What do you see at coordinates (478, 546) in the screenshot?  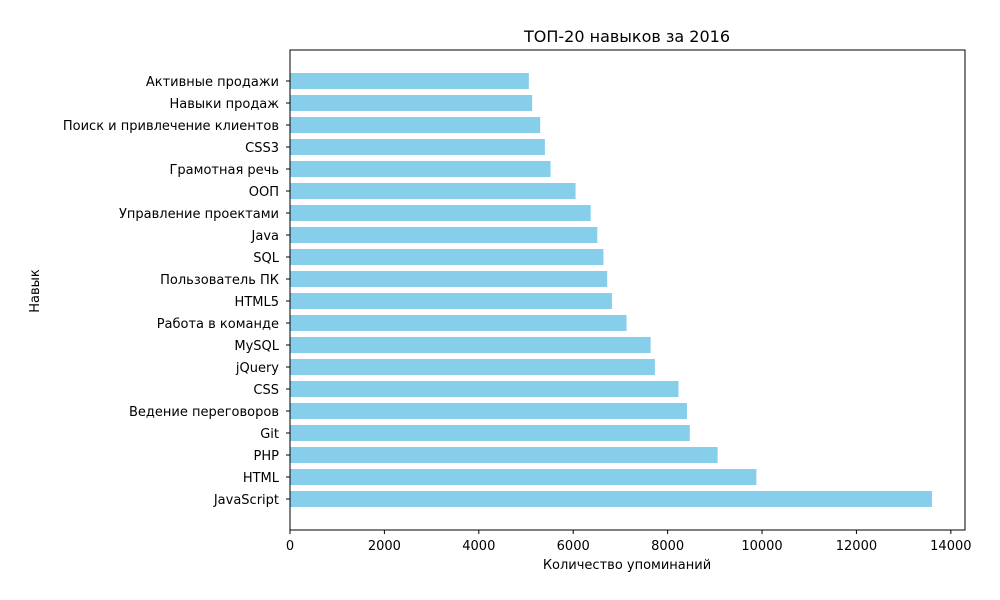 I see `x-tick-label: 4000` at bounding box center [478, 546].